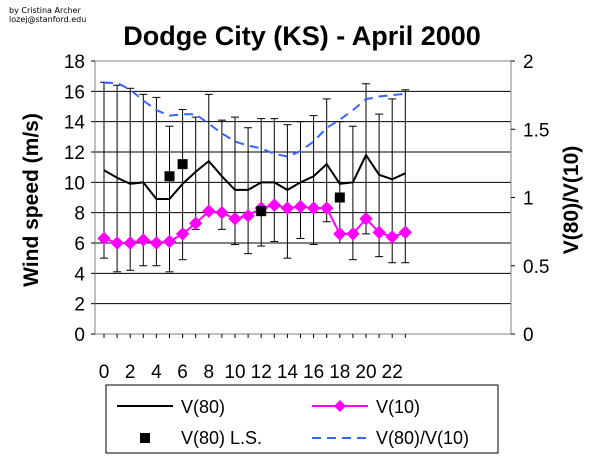 This screenshot has width=606, height=463. I want to click on chart-title: Dodge City (KS) - April 2000, so click(302, 36).